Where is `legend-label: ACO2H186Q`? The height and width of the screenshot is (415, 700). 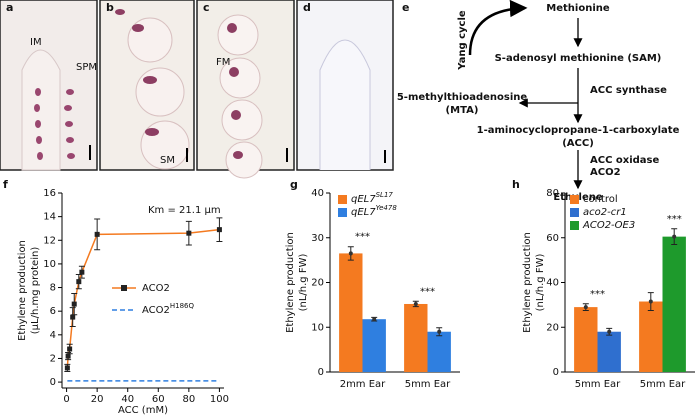
legend-label: ACO2H186Q is located at coordinates (168, 309).